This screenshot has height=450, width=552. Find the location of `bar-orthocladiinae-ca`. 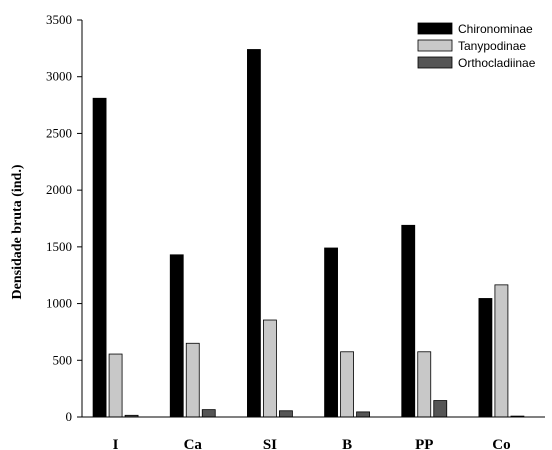

bar-orthocladiinae-ca is located at coordinates (208, 413).